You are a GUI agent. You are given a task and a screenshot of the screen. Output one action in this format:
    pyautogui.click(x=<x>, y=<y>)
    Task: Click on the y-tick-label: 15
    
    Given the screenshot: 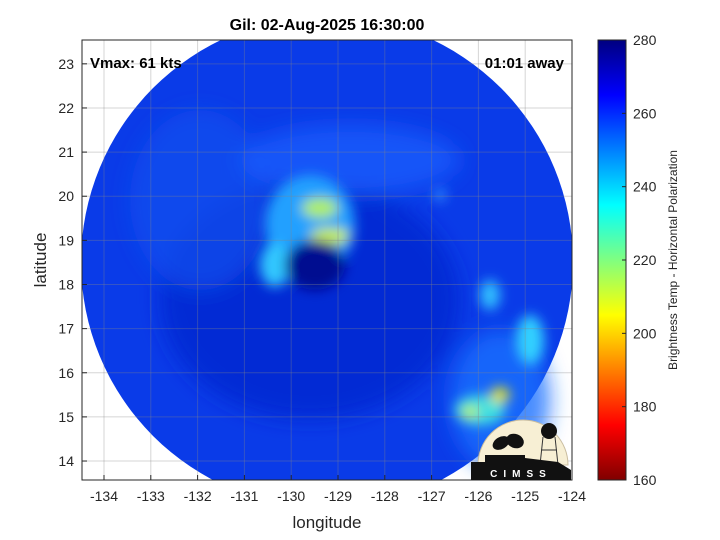 What is the action you would take?
    pyautogui.click(x=66, y=417)
    